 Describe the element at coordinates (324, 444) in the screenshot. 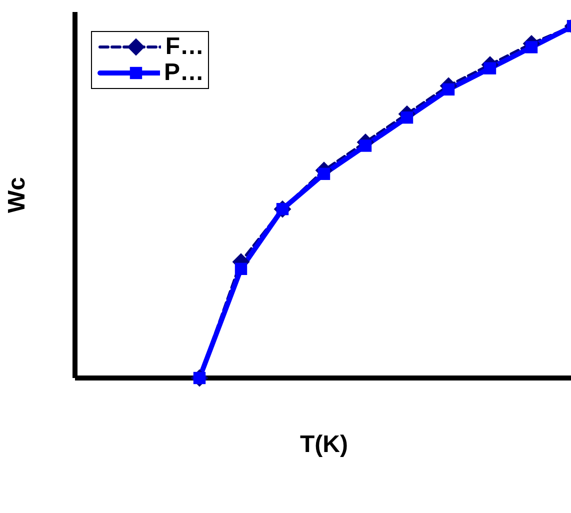

I see `x-axis-title: T(K)` at that location.